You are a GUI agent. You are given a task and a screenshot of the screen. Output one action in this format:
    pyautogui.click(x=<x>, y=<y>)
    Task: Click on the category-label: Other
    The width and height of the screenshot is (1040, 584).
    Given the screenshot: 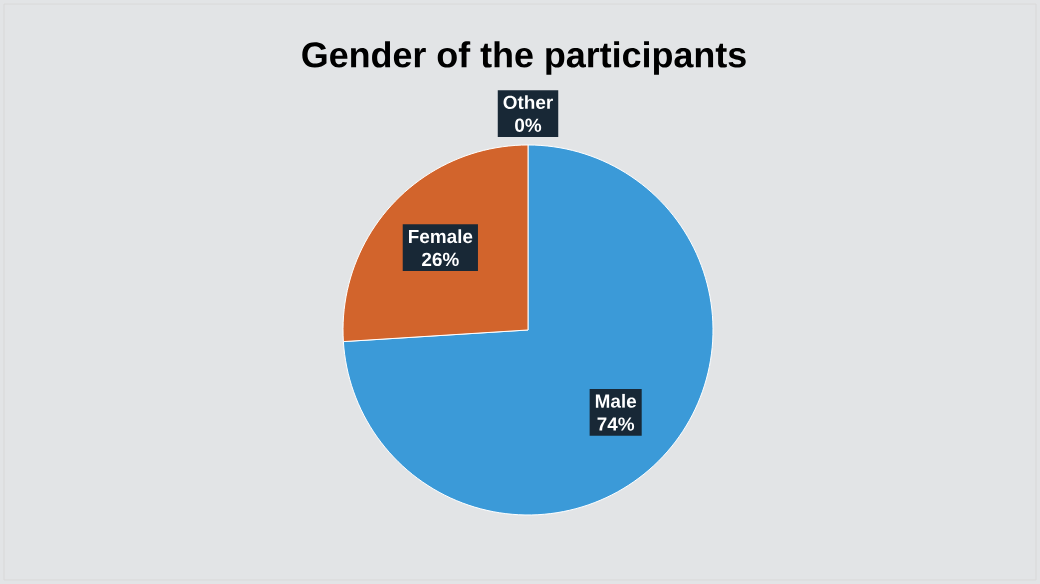 What is the action you would take?
    pyautogui.click(x=528, y=102)
    